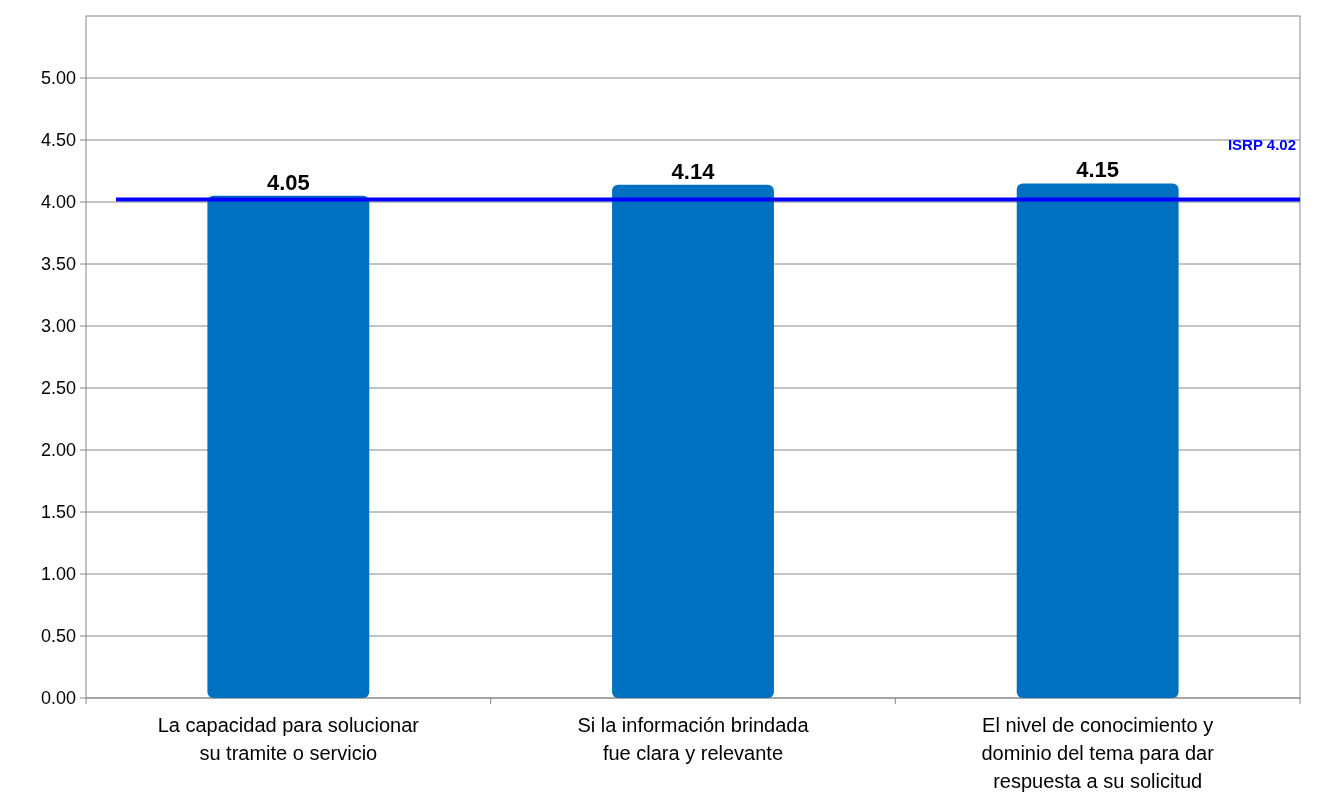 This screenshot has width=1344, height=809. What do you see at coordinates (58, 264) in the screenshot?
I see `y-tick-label: 3.50` at bounding box center [58, 264].